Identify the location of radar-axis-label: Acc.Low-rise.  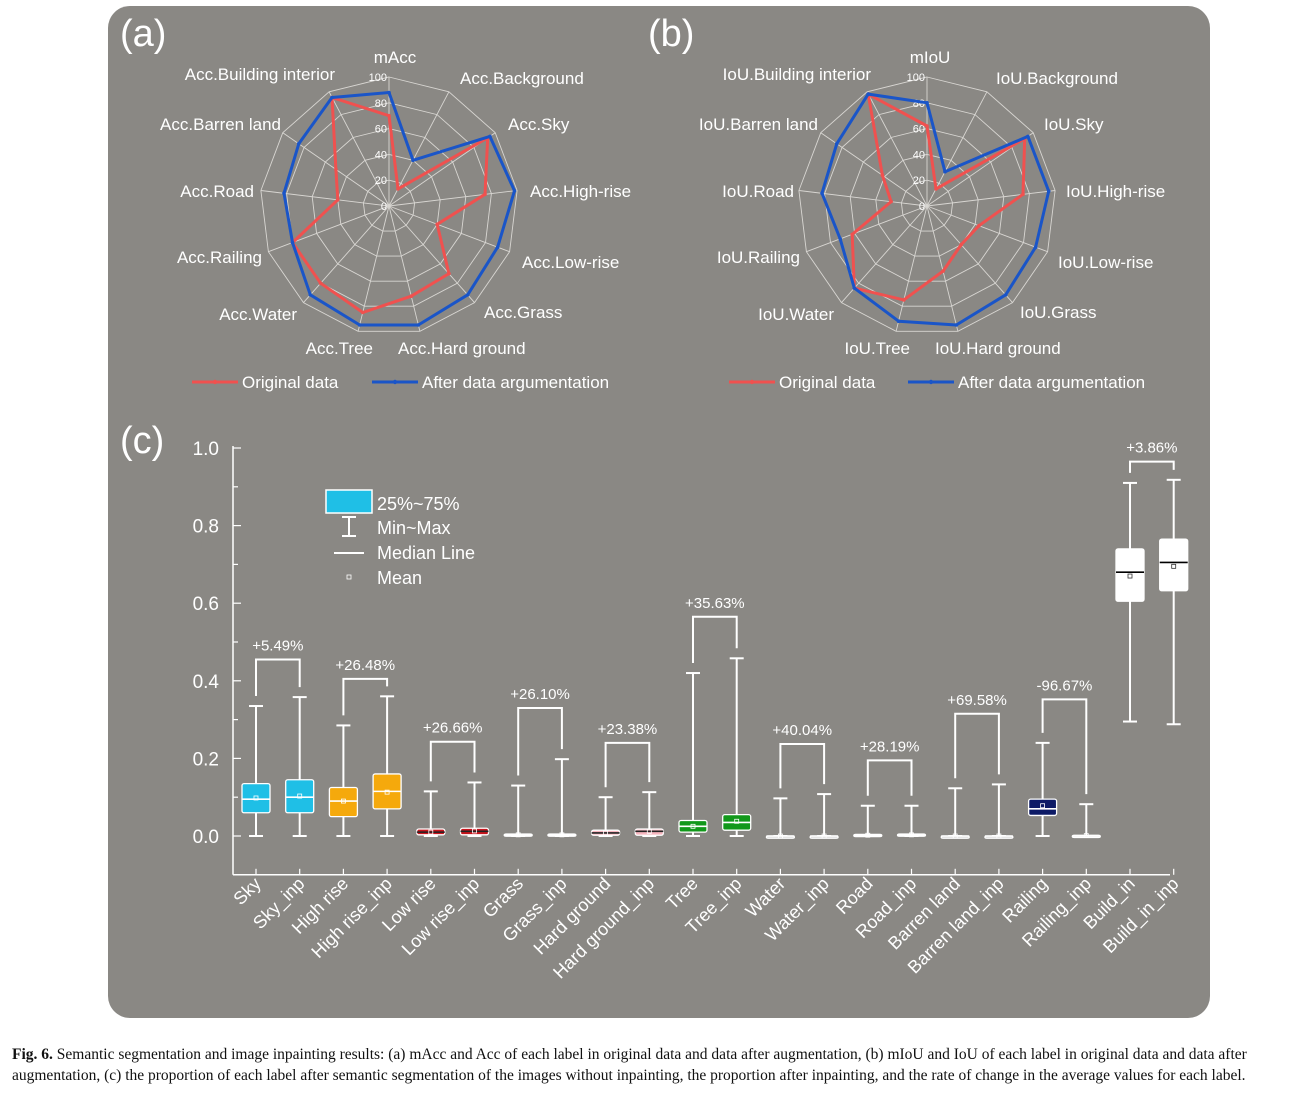
(570, 262).